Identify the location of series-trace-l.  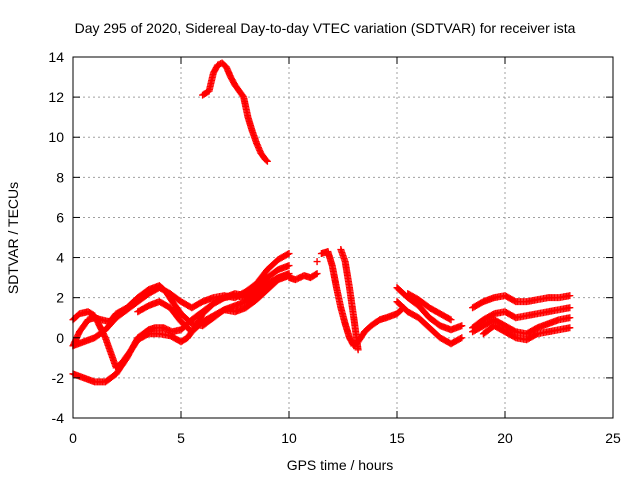
(521, 302).